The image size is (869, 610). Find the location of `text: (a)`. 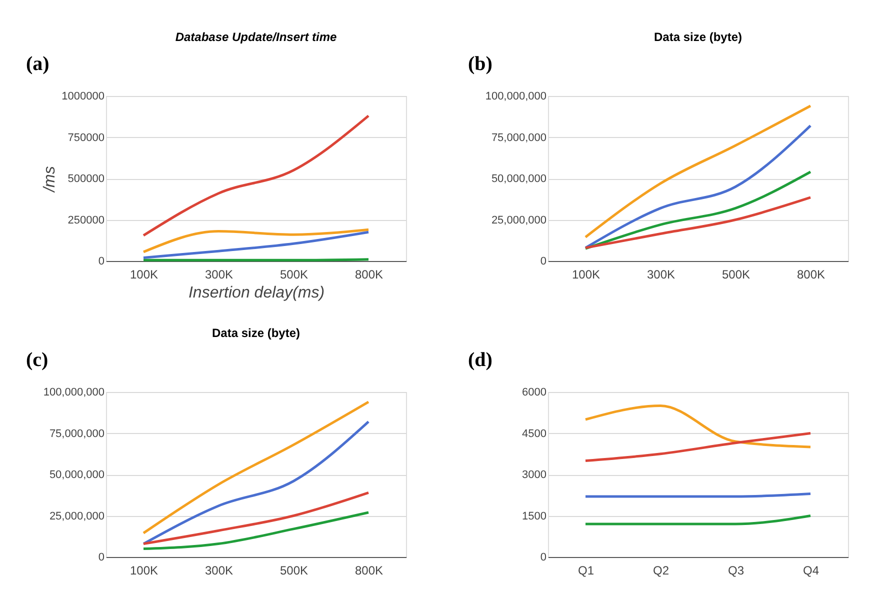

text: (a) is located at coordinates (38, 64).